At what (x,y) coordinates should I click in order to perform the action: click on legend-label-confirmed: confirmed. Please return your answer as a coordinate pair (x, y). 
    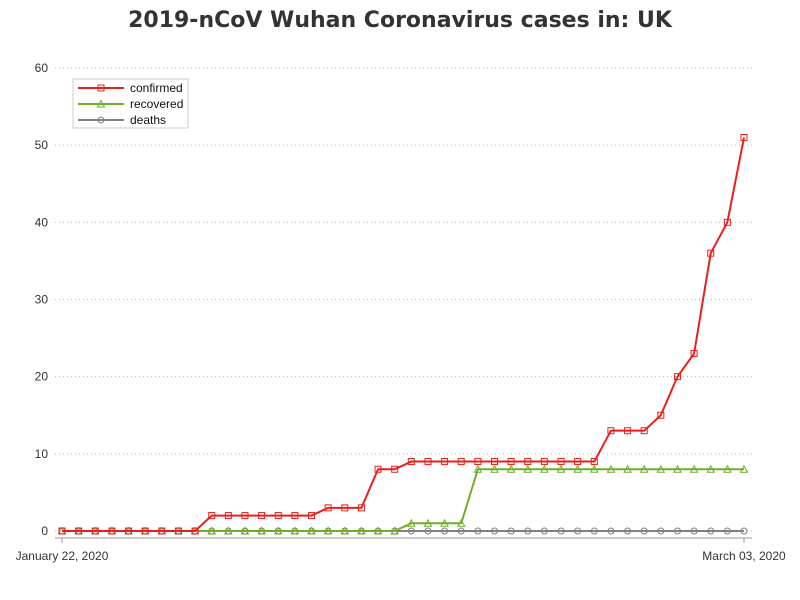
    Looking at the image, I should click on (156, 88).